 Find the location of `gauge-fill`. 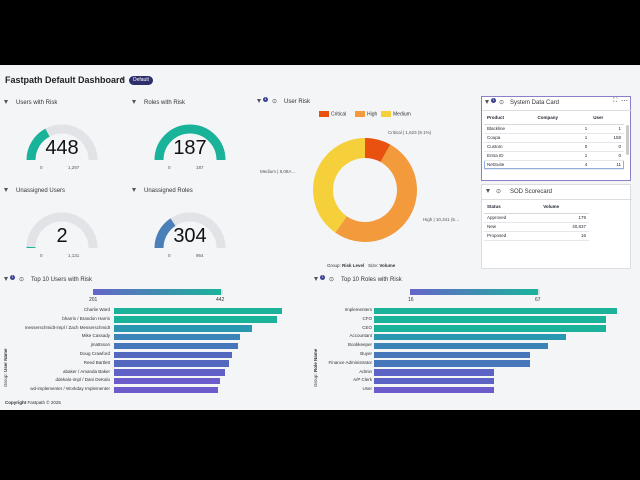

gauge-fill is located at coordinates (190, 142).